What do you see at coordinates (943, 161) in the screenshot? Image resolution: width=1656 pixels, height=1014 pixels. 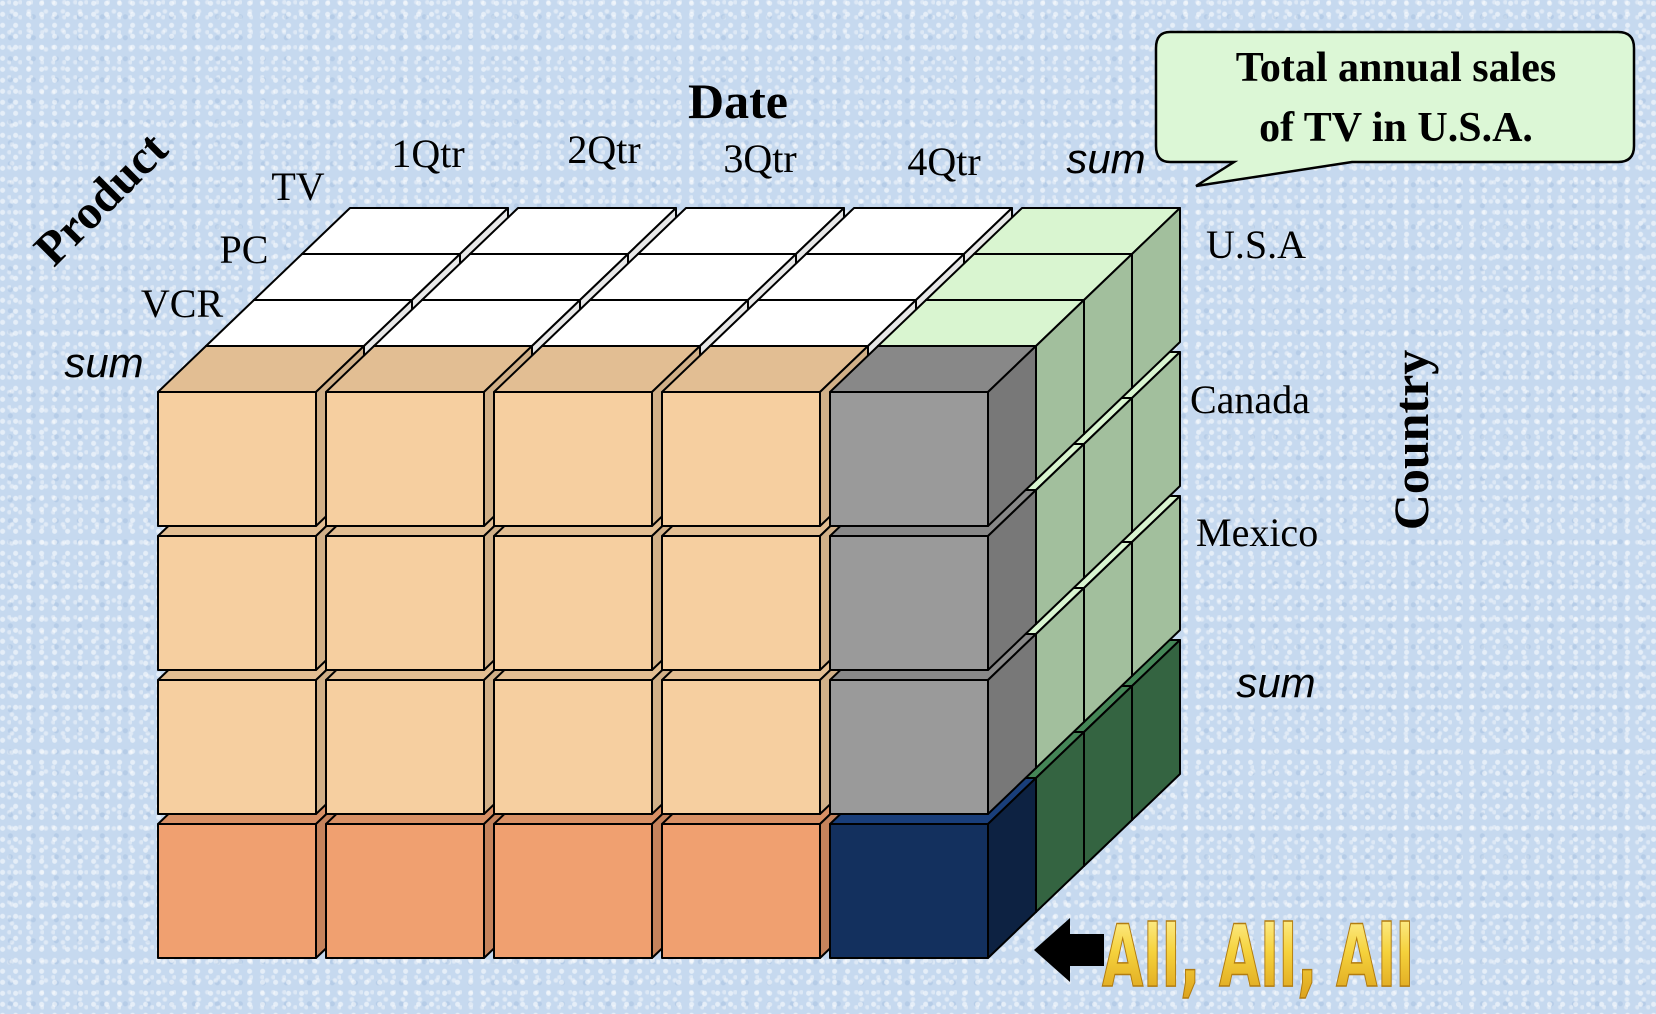 I see `date-label-4qtr: 4Qtr` at bounding box center [943, 161].